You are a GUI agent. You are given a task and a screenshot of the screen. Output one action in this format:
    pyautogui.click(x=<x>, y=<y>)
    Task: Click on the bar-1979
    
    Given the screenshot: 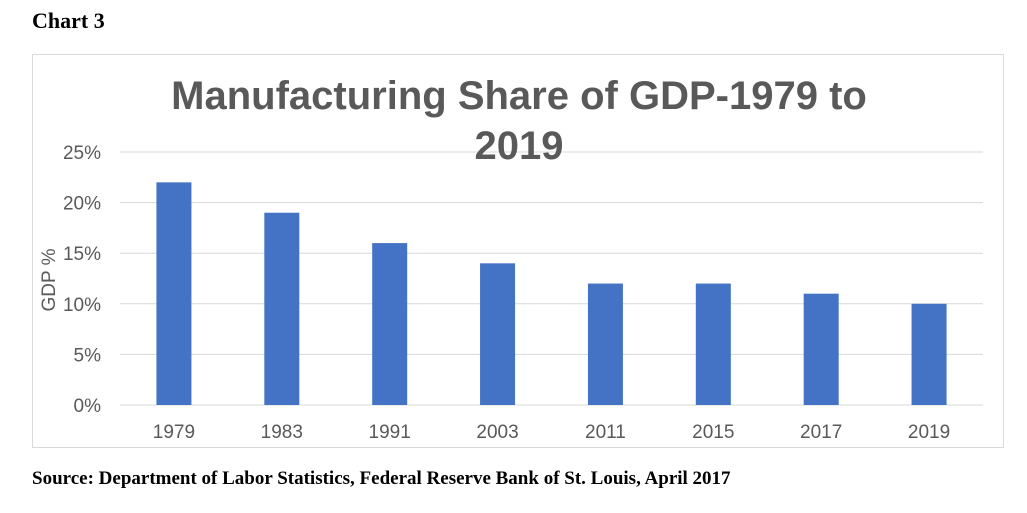 What is the action you would take?
    pyautogui.click(x=174, y=293)
    